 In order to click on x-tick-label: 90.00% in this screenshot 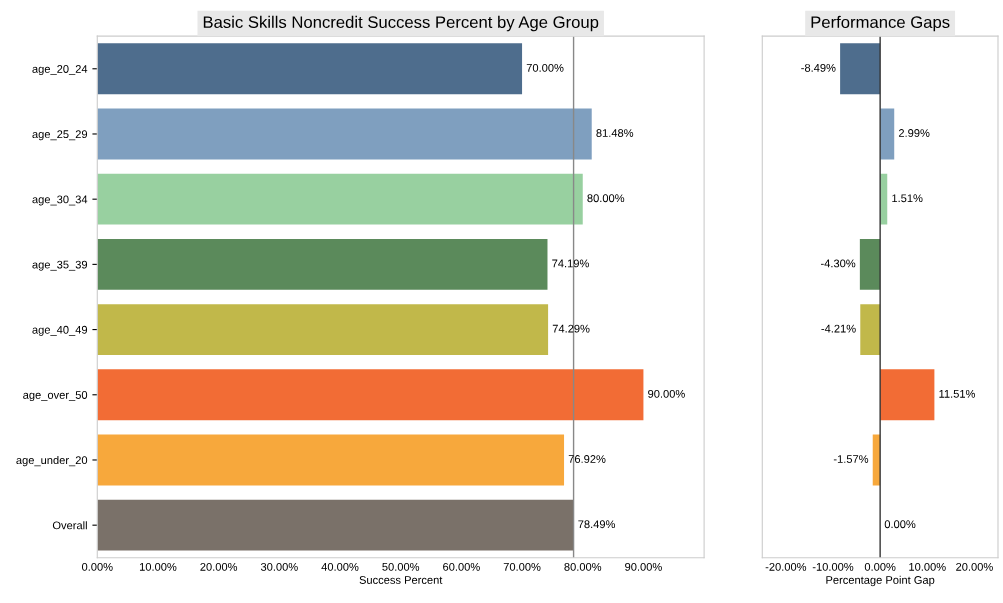, I will do `click(643, 566)`.